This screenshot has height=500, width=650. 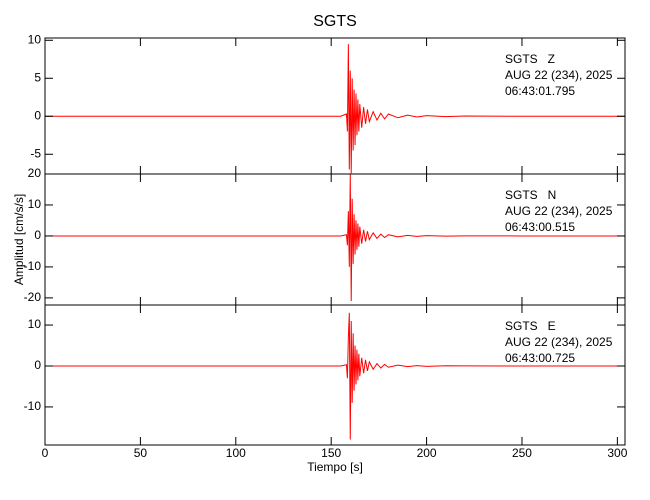 What do you see at coordinates (530, 195) in the screenshot?
I see `annotation: SGTS N` at bounding box center [530, 195].